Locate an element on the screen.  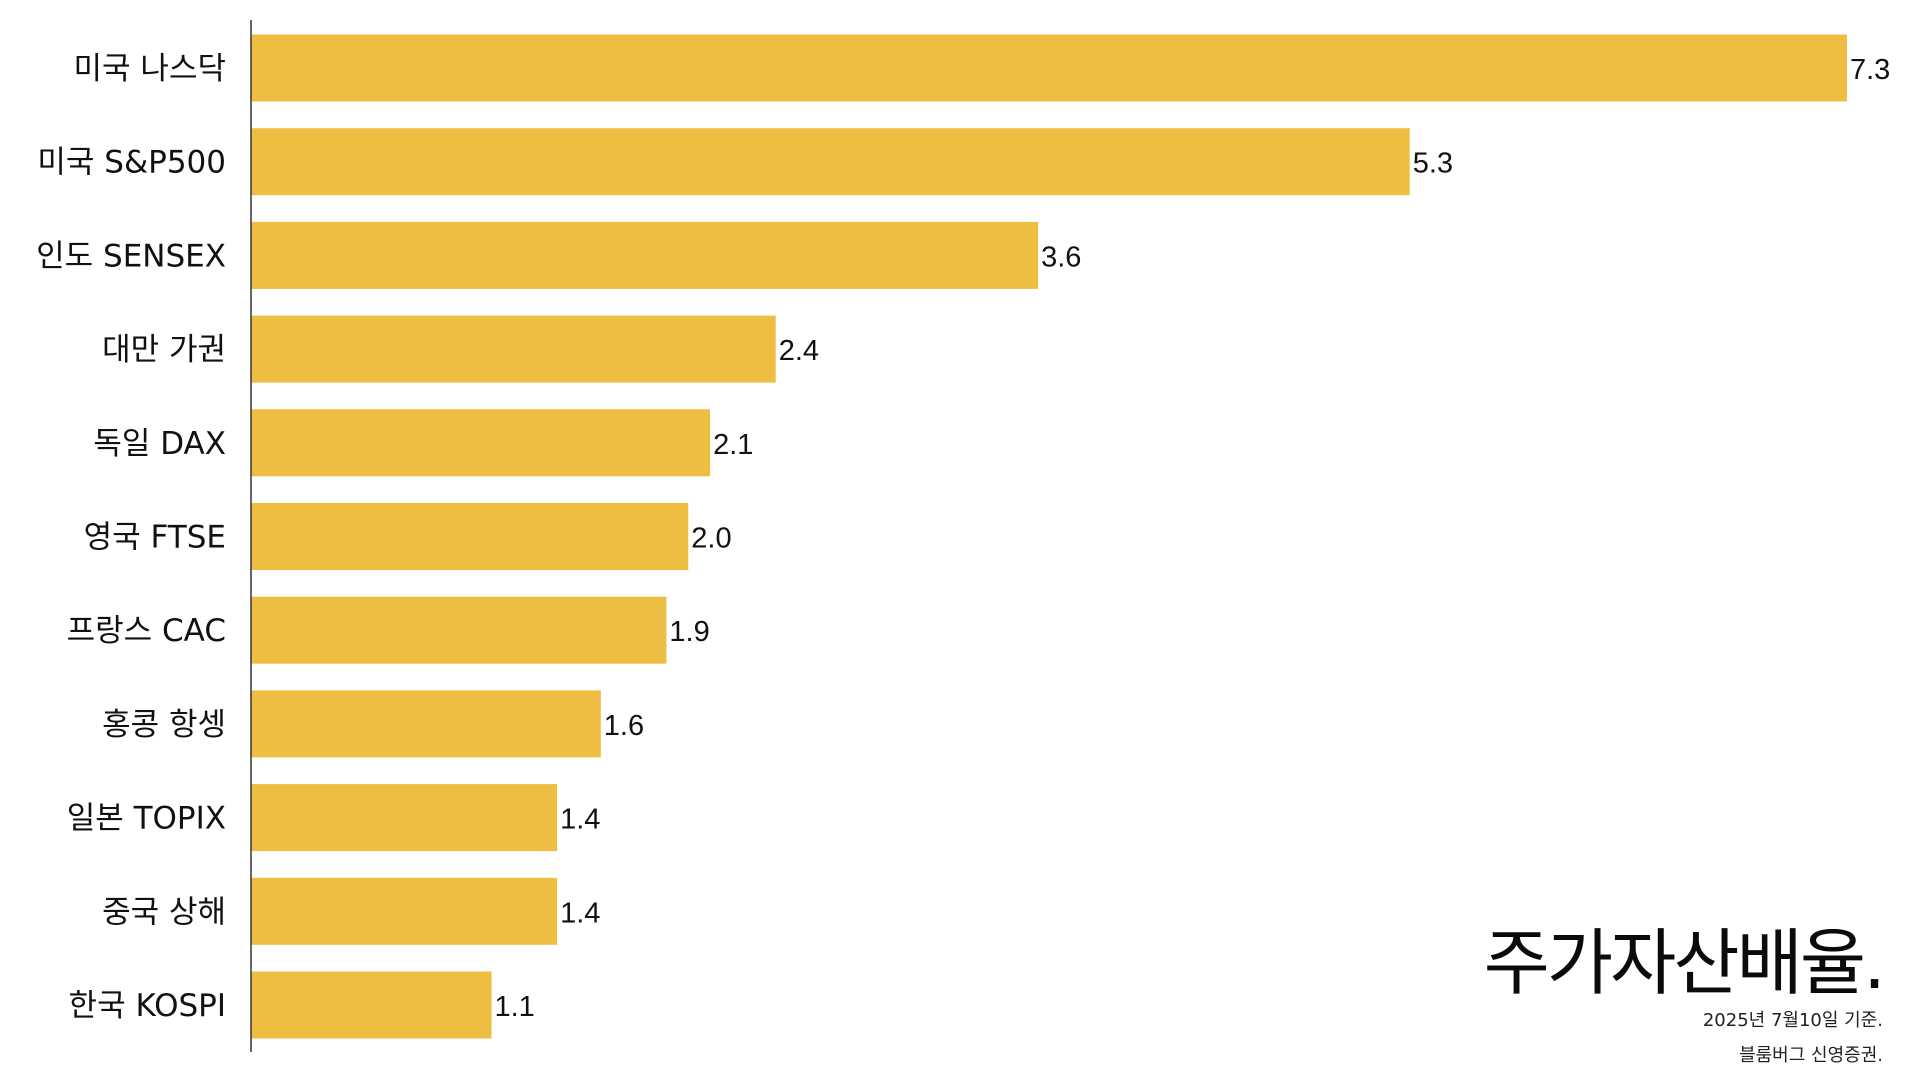
value-label-2: 3.6 is located at coordinates (1061, 257).